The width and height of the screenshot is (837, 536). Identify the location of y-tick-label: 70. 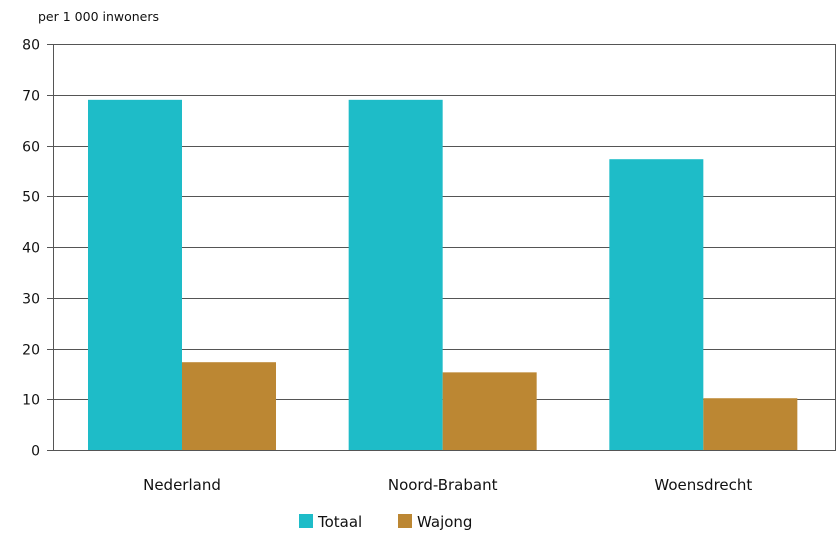
(31, 97).